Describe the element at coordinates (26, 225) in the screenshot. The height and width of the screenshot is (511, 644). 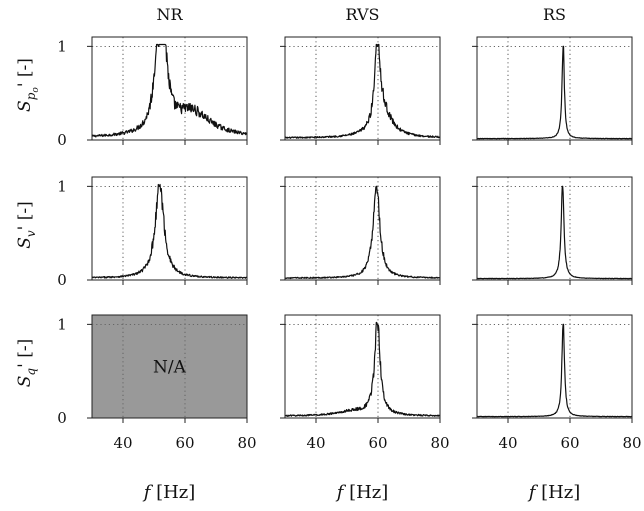
I see `row-ylabel-1: Sv' [-]` at that location.